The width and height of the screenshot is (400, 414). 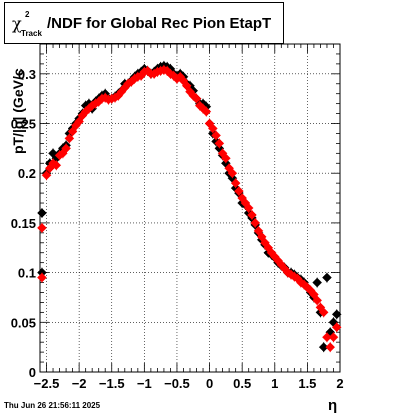 I want to click on y-tick-label: 0.05, so click(x=23, y=322).